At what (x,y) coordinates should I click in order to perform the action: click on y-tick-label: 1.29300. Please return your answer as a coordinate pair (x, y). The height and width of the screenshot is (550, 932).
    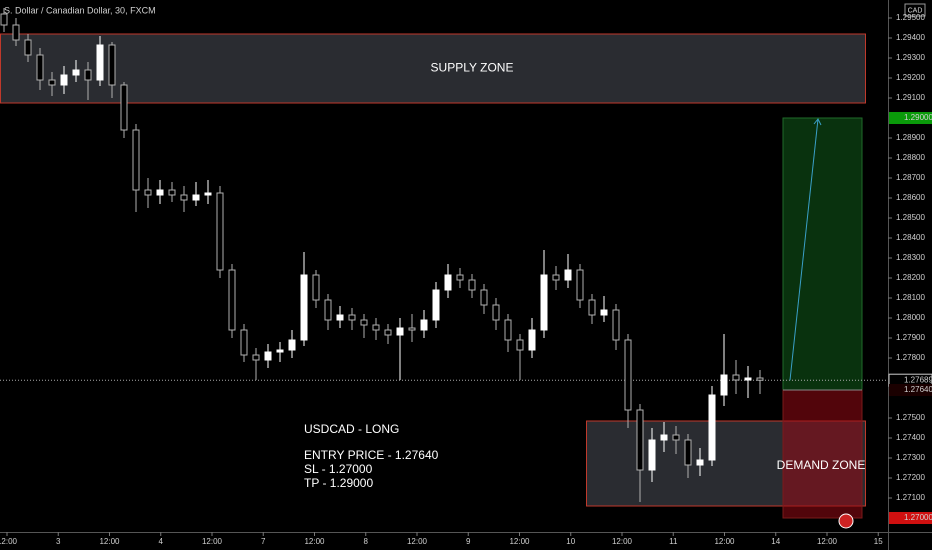
    Looking at the image, I should click on (910, 57).